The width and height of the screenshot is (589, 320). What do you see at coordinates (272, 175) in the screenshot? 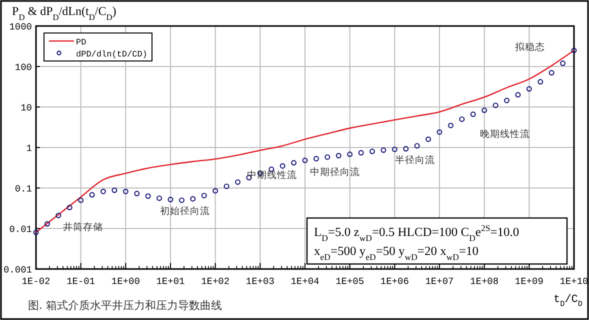
I see `annotation: 中期线性流` at bounding box center [272, 175].